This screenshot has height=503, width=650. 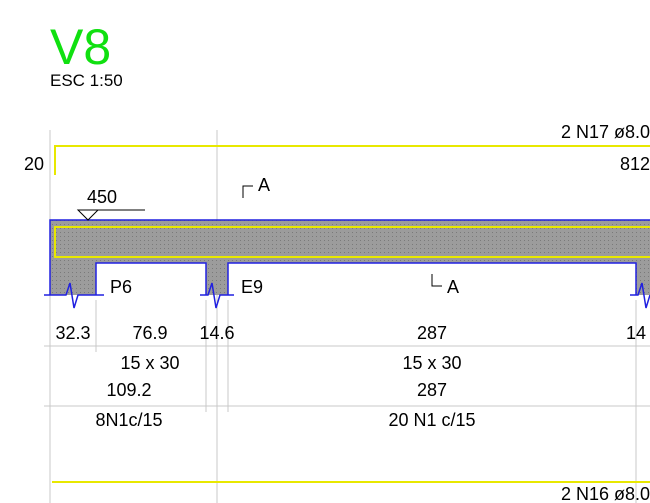 What do you see at coordinates (352, 160) in the screenshot?
I see `top-rebar` at bounding box center [352, 160].